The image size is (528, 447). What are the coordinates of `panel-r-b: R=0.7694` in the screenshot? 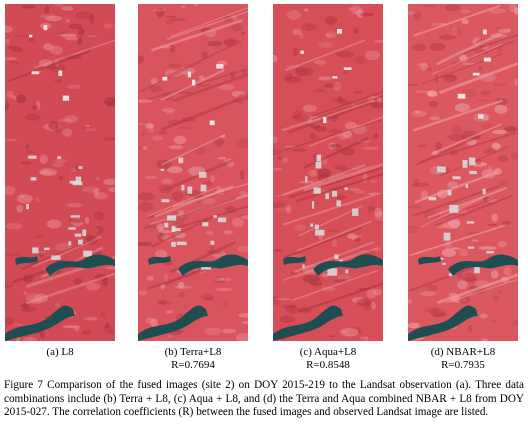 It's located at (193, 365).